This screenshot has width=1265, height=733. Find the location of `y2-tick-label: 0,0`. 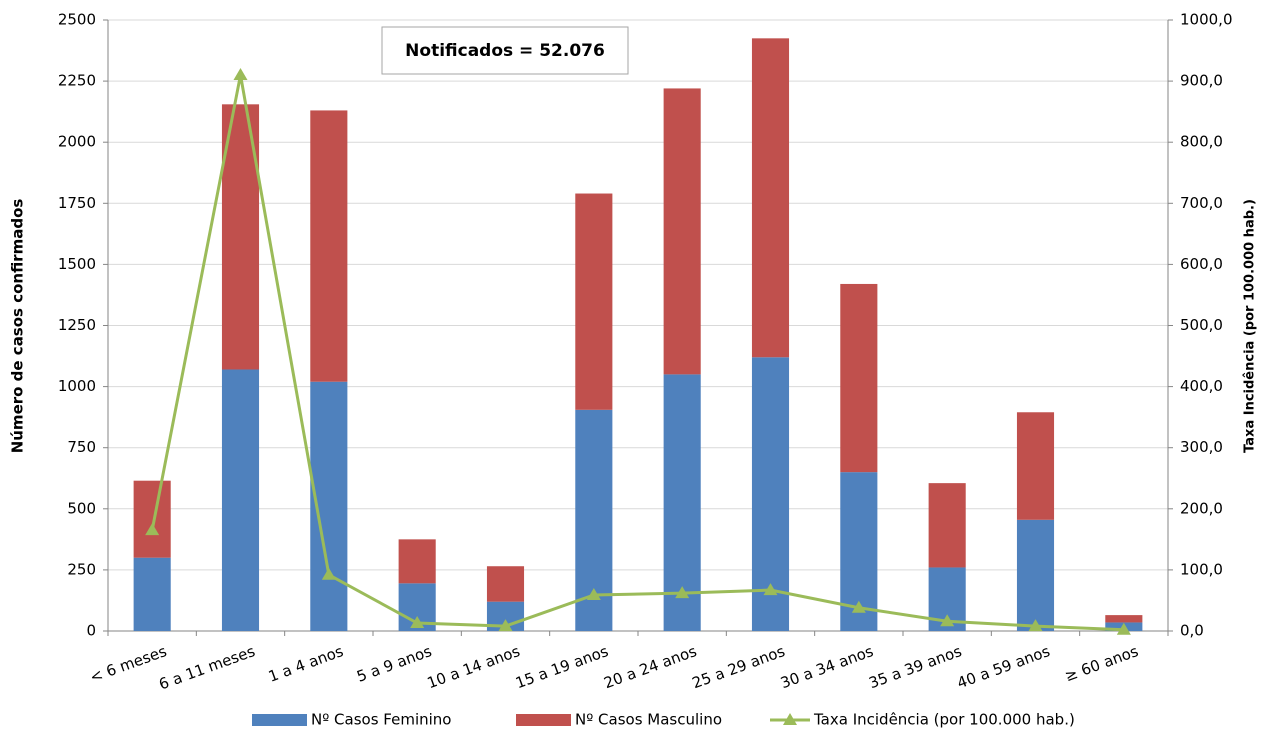

y2-tick-label: 0,0 is located at coordinates (1192, 631).